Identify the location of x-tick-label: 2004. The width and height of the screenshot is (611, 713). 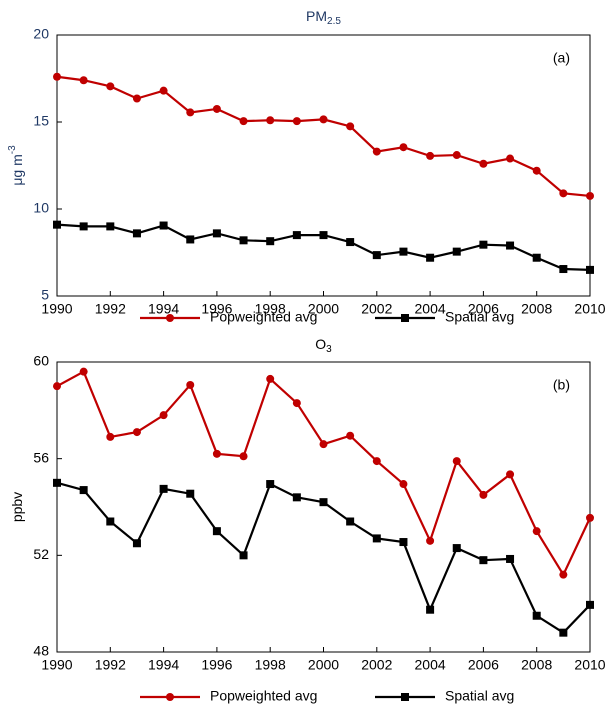
(430, 665).